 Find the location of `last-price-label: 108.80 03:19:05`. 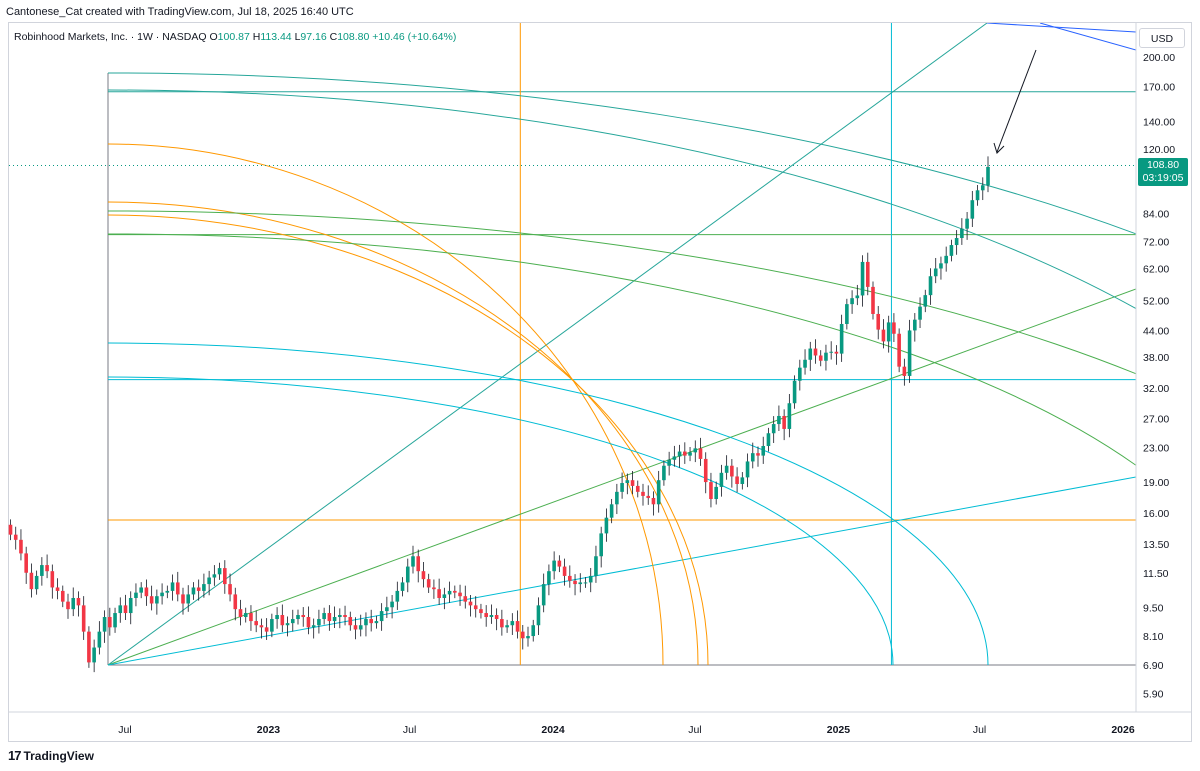

last-price-label: 108.80 03:19:05 is located at coordinates (1163, 172).